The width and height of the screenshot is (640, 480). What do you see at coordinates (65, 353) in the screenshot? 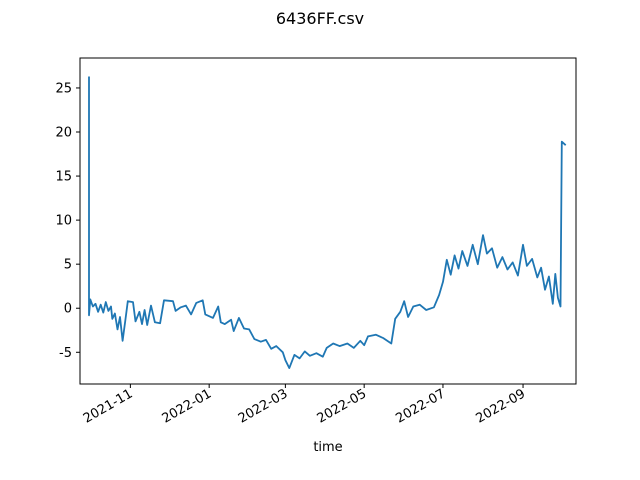
I see `y-tick-label: -5` at bounding box center [65, 353].